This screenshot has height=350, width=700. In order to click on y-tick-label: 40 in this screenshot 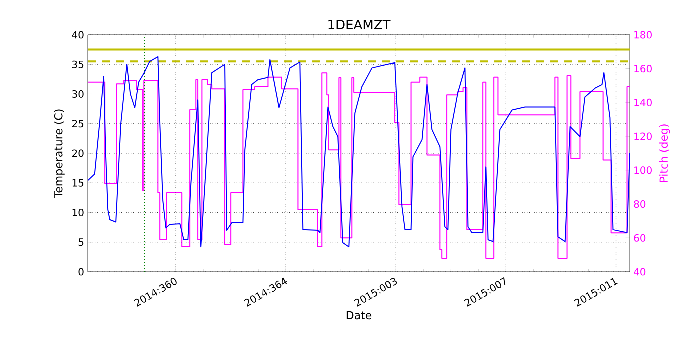, I will do `click(78, 35)`.